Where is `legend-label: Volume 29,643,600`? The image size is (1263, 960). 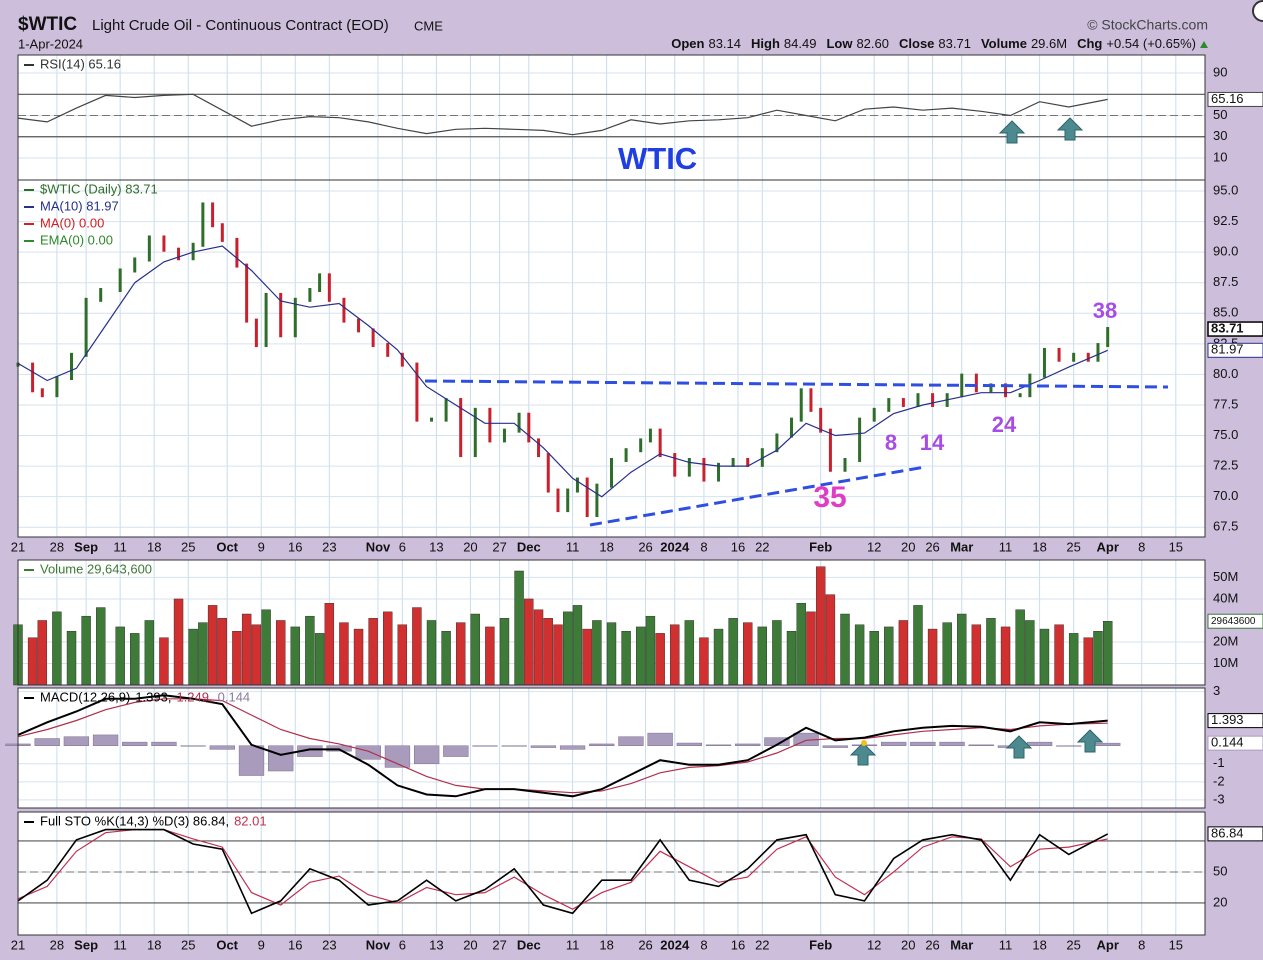 legend-label: Volume 29,643,600 is located at coordinates (96, 568).